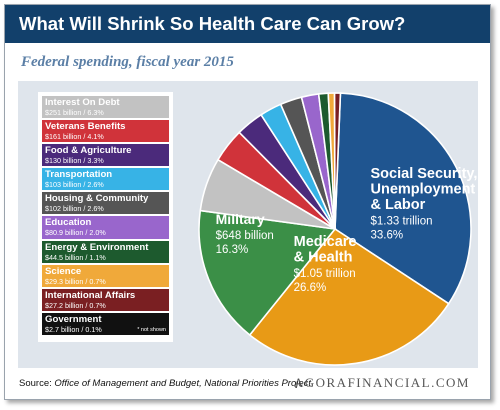 The height and width of the screenshot is (410, 500). I want to click on legend-item-transportation: Transportation $103 billion / 2.6%, so click(105, 179).